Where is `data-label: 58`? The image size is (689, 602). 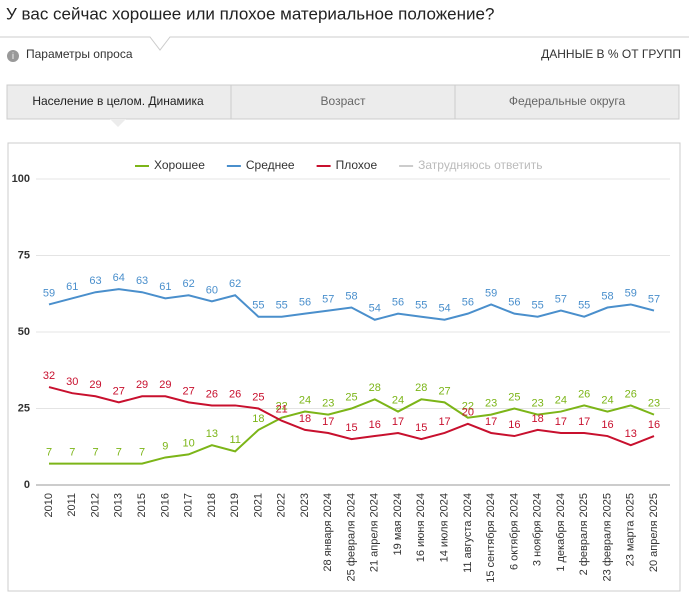
data-label: 58 is located at coordinates (607, 296).